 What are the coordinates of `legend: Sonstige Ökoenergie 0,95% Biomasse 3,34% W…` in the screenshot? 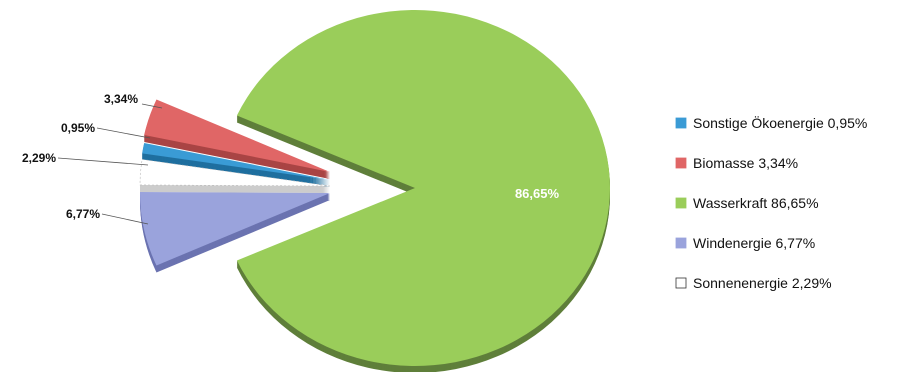 It's located at (771, 202).